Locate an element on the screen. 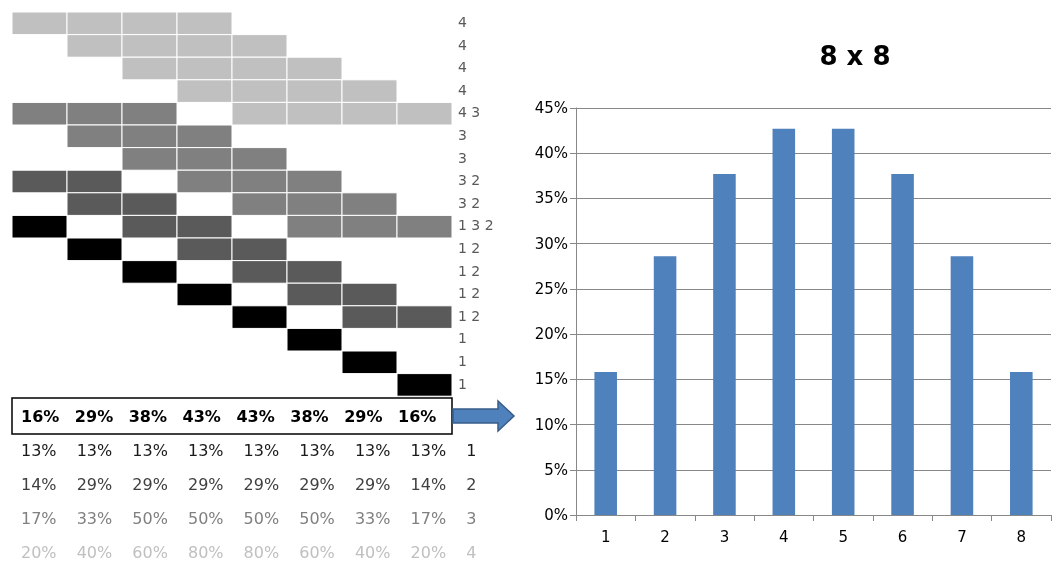  y-tick-label: 25% is located at coordinates (551, 288).